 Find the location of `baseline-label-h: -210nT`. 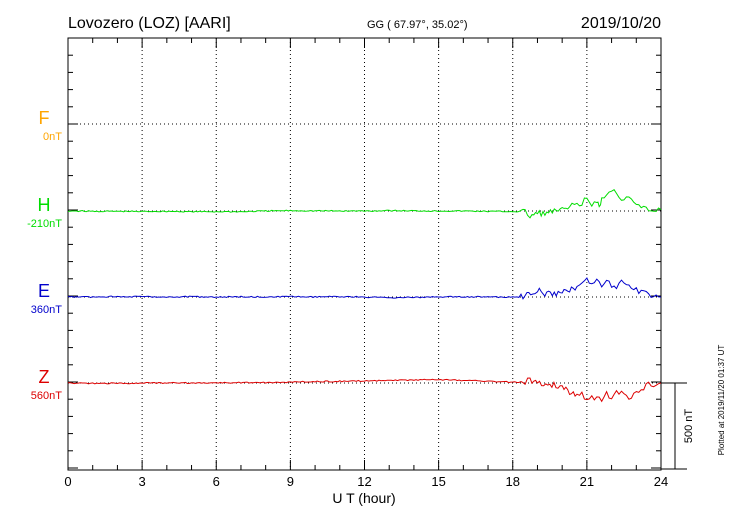

baseline-label-h: -210nT is located at coordinates (44, 224).